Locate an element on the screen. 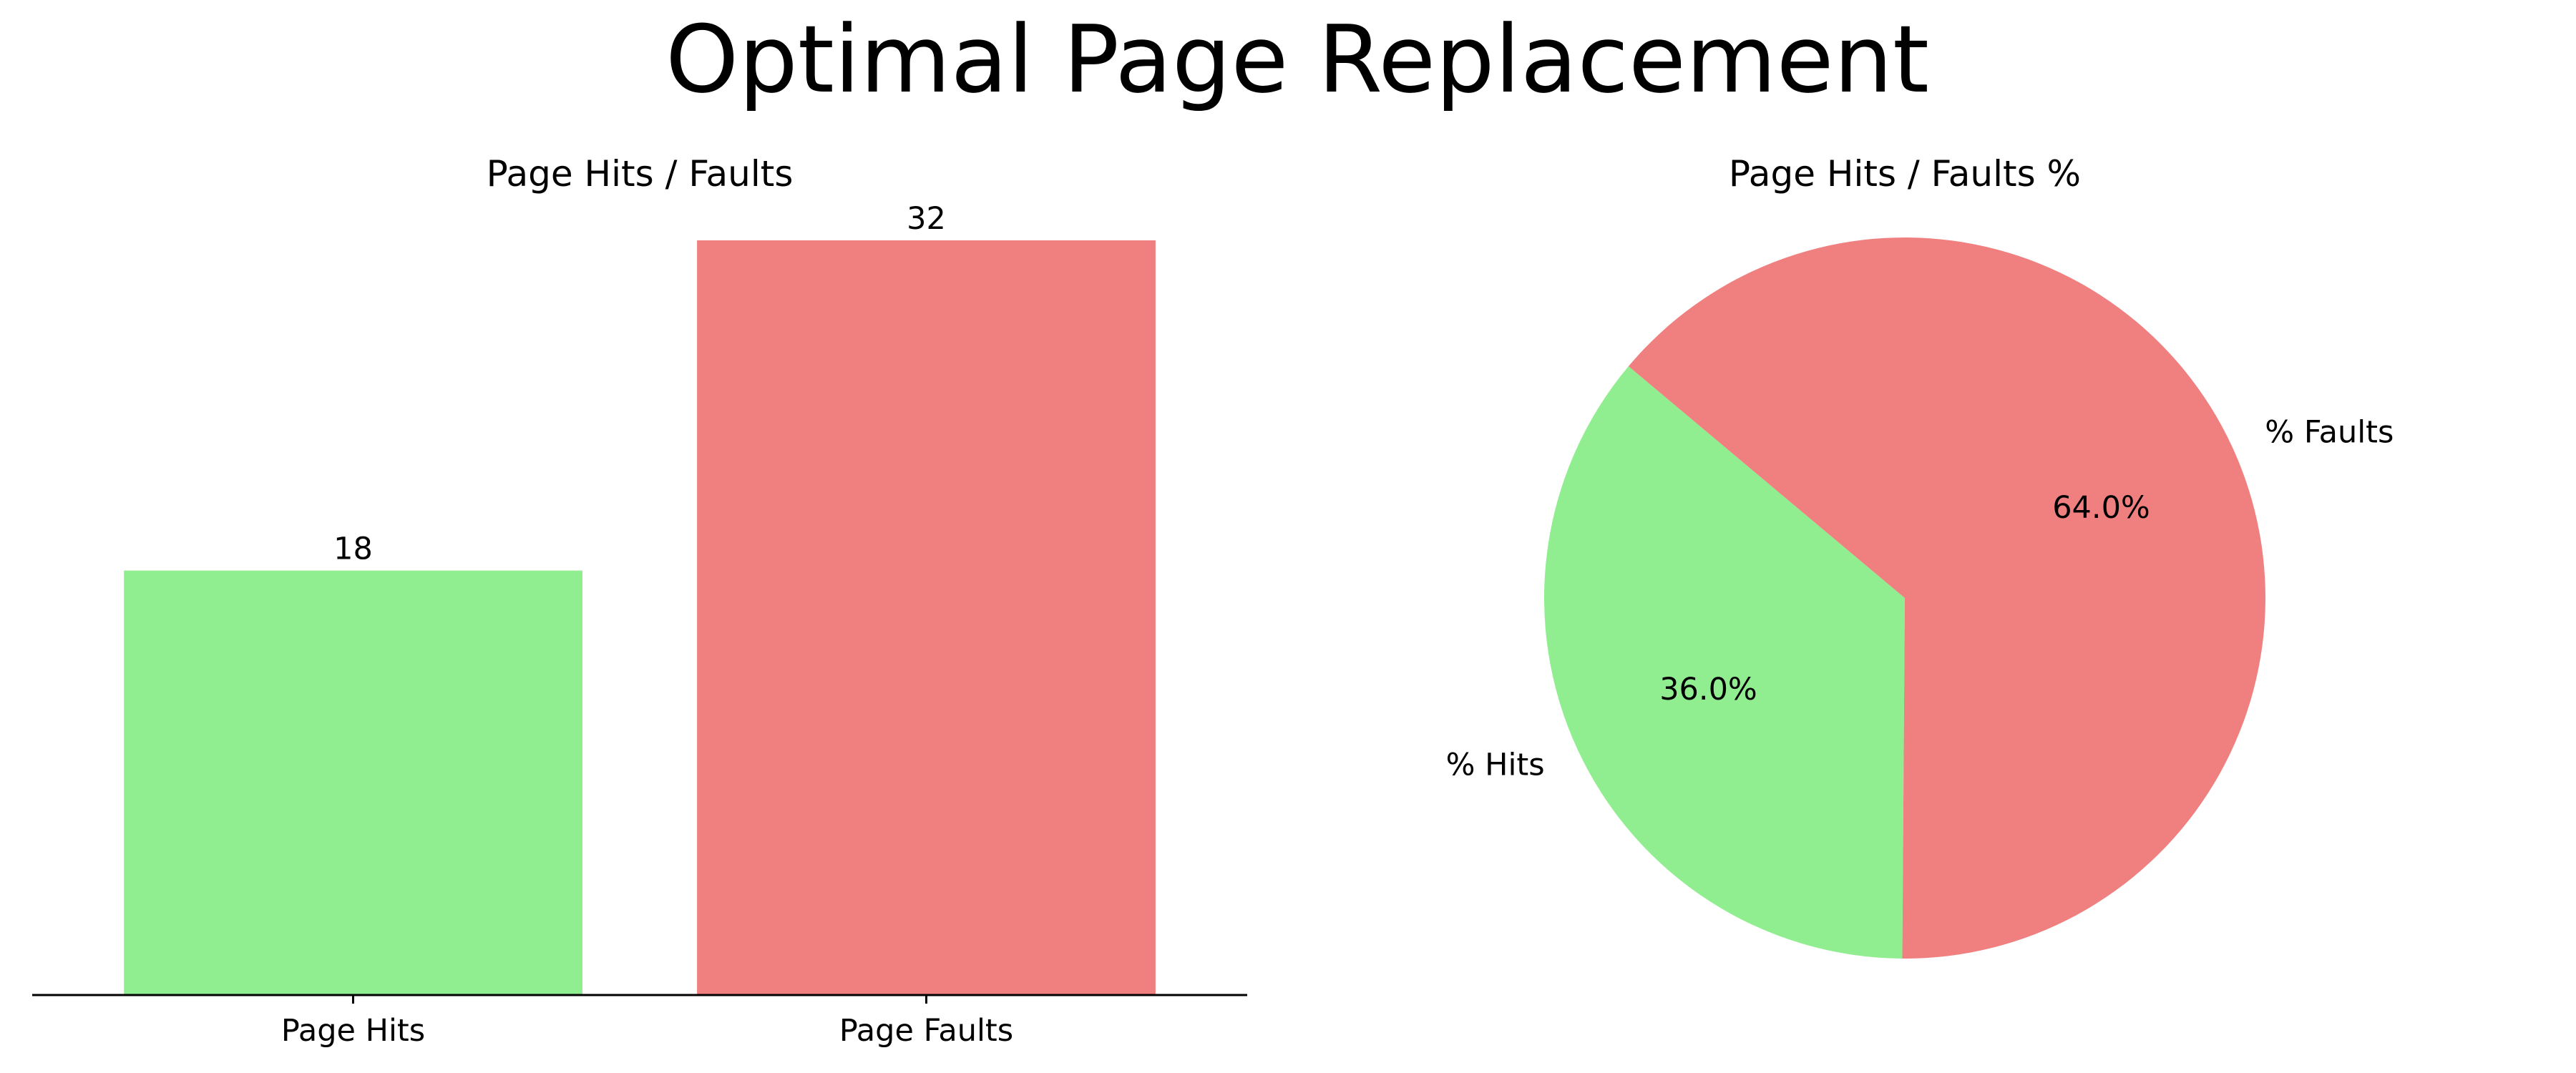 The height and width of the screenshot is (1073, 2576). pie-slice-label: % Hits is located at coordinates (1495, 765).